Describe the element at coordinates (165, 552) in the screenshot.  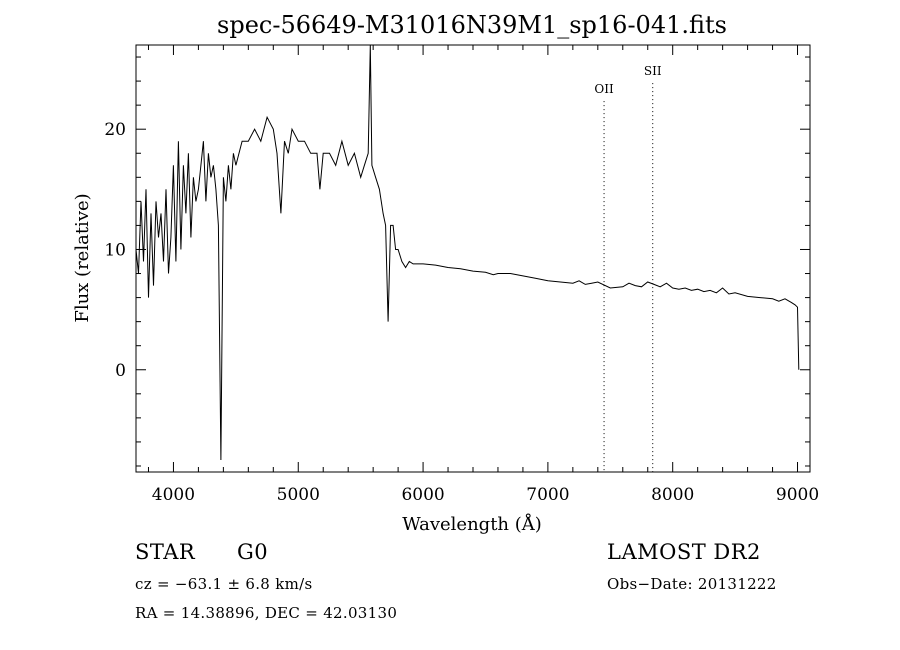
I see `object-class: STAR` at that location.